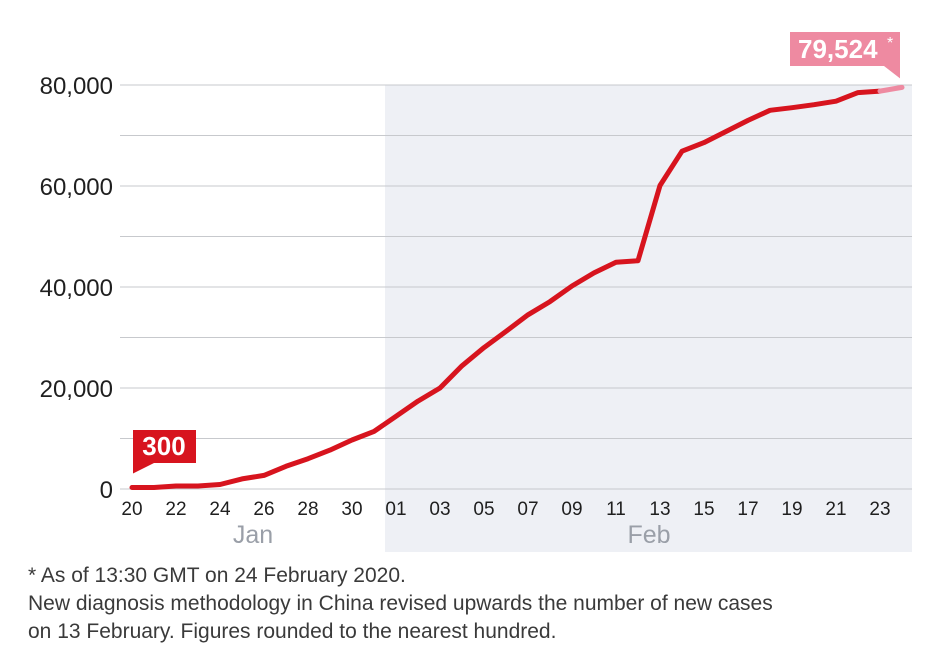 The height and width of the screenshot is (646, 940). Describe the element at coordinates (879, 509) in the screenshot. I see `x-tick-label: 23` at that location.